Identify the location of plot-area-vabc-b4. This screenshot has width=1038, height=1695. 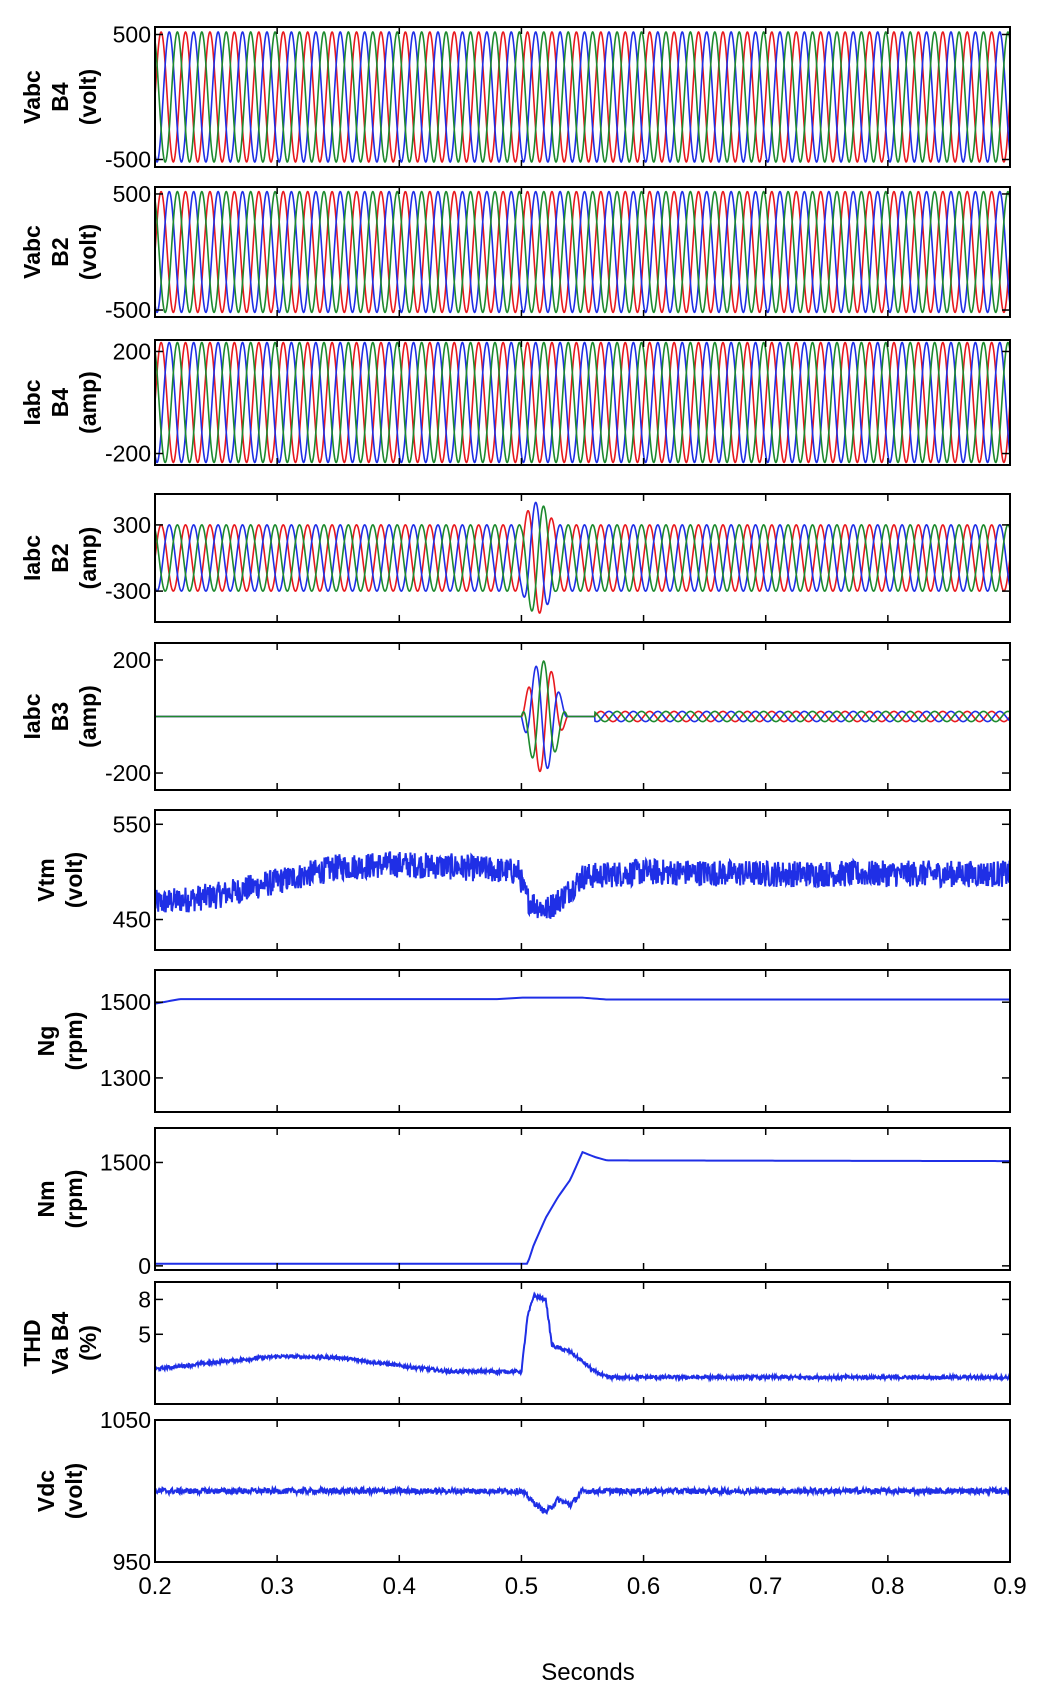
(582, 97).